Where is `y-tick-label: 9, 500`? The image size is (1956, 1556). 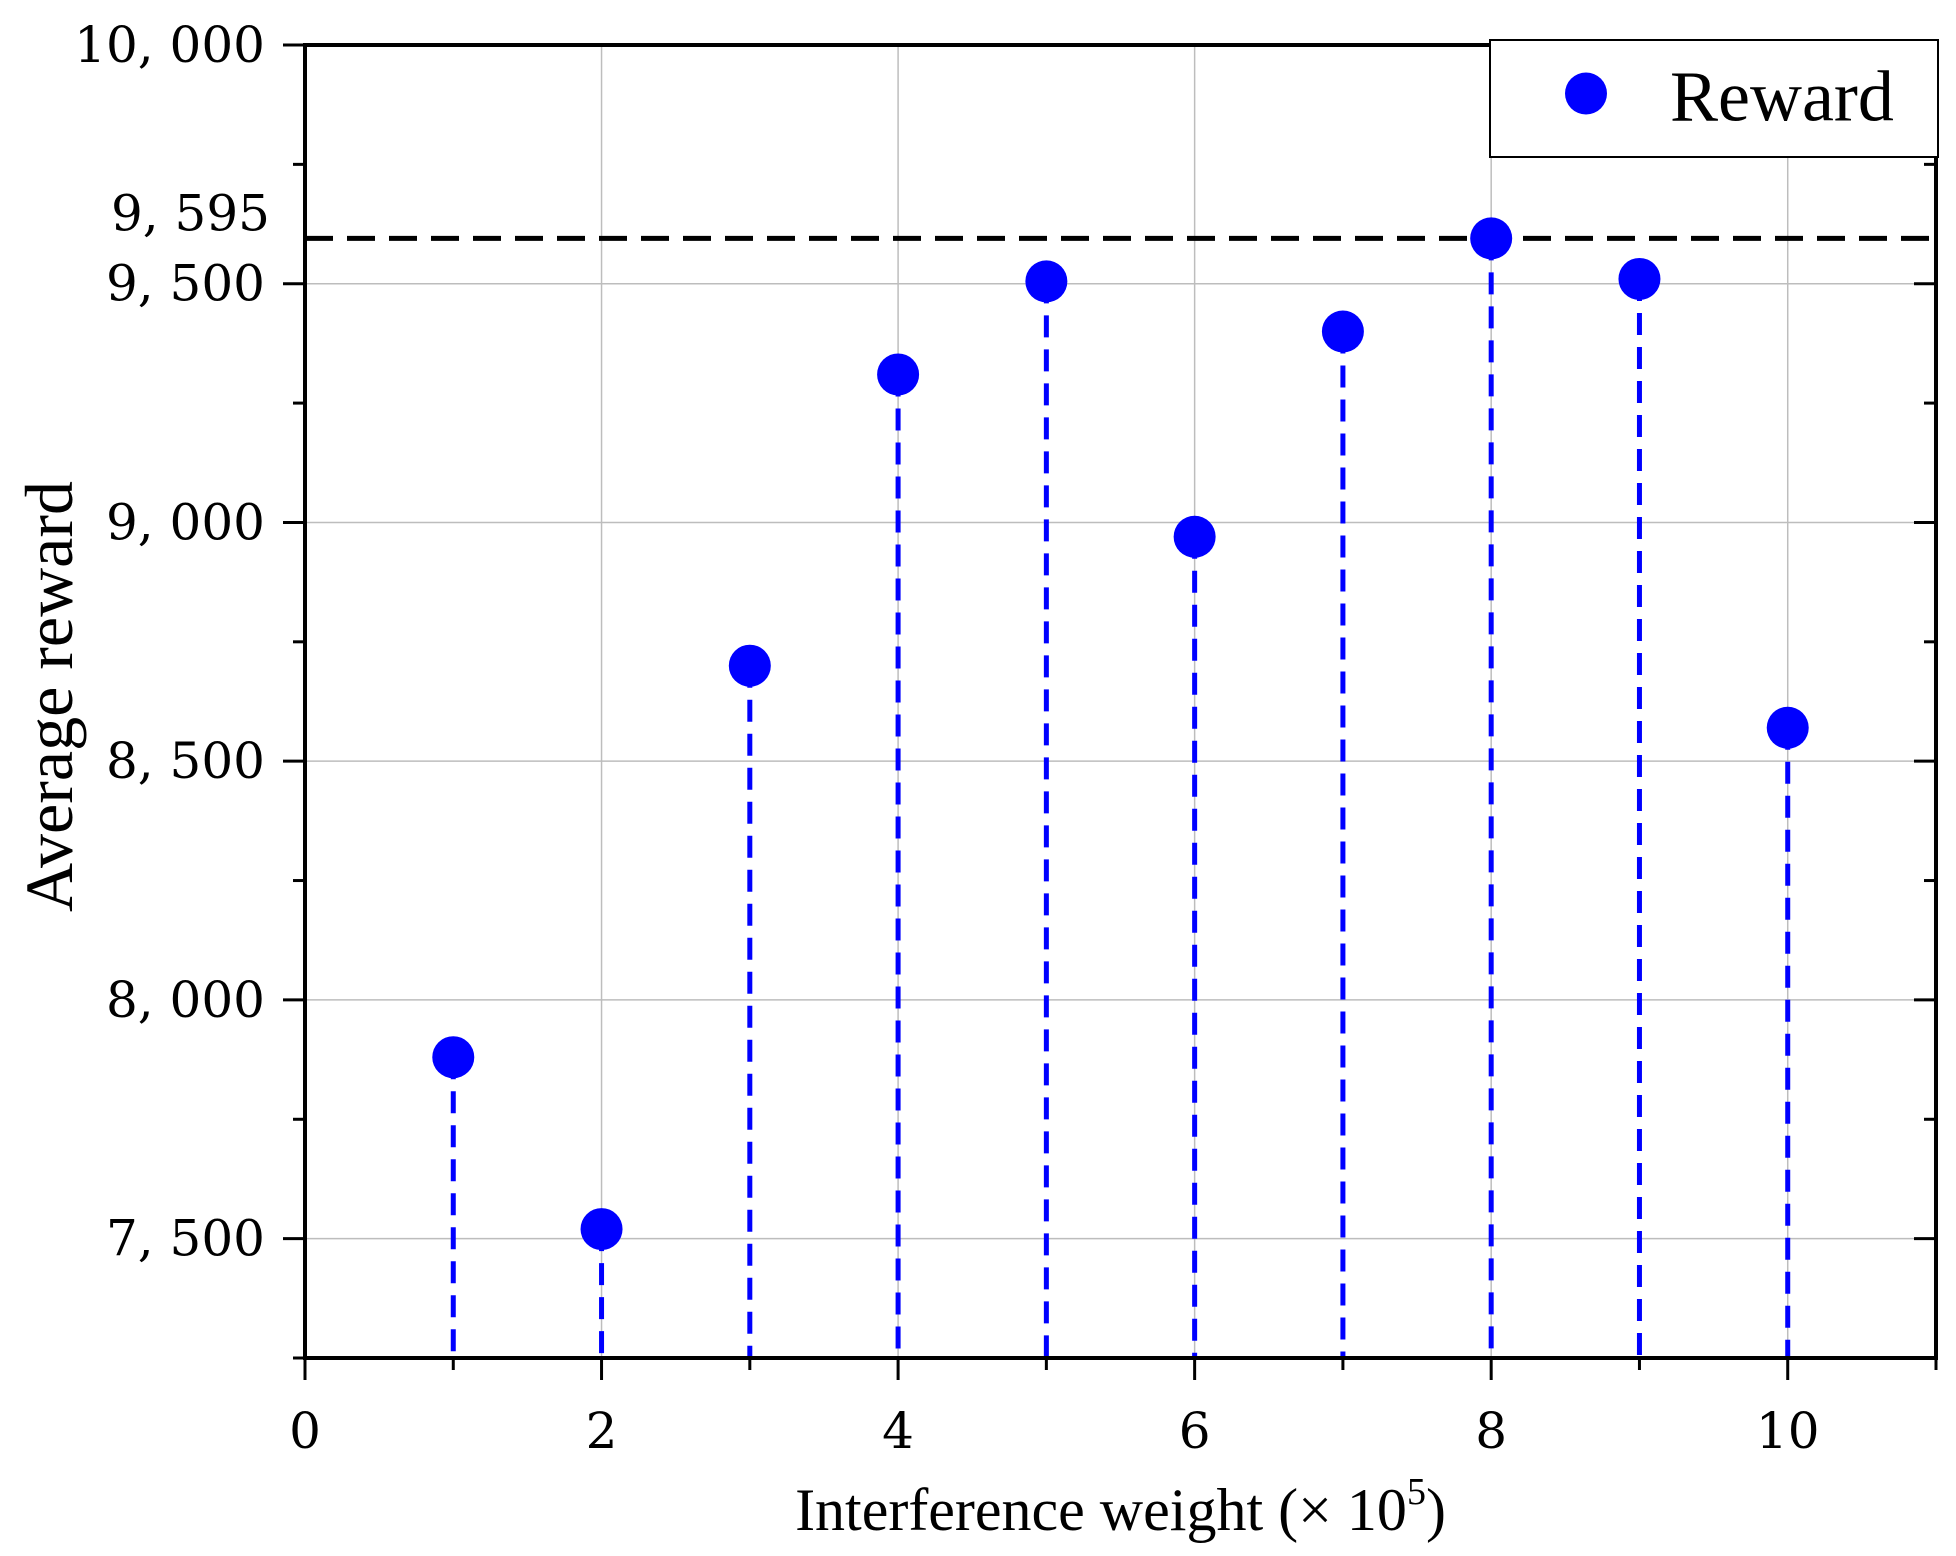
y-tick-label: 9, 500 is located at coordinates (185, 284).